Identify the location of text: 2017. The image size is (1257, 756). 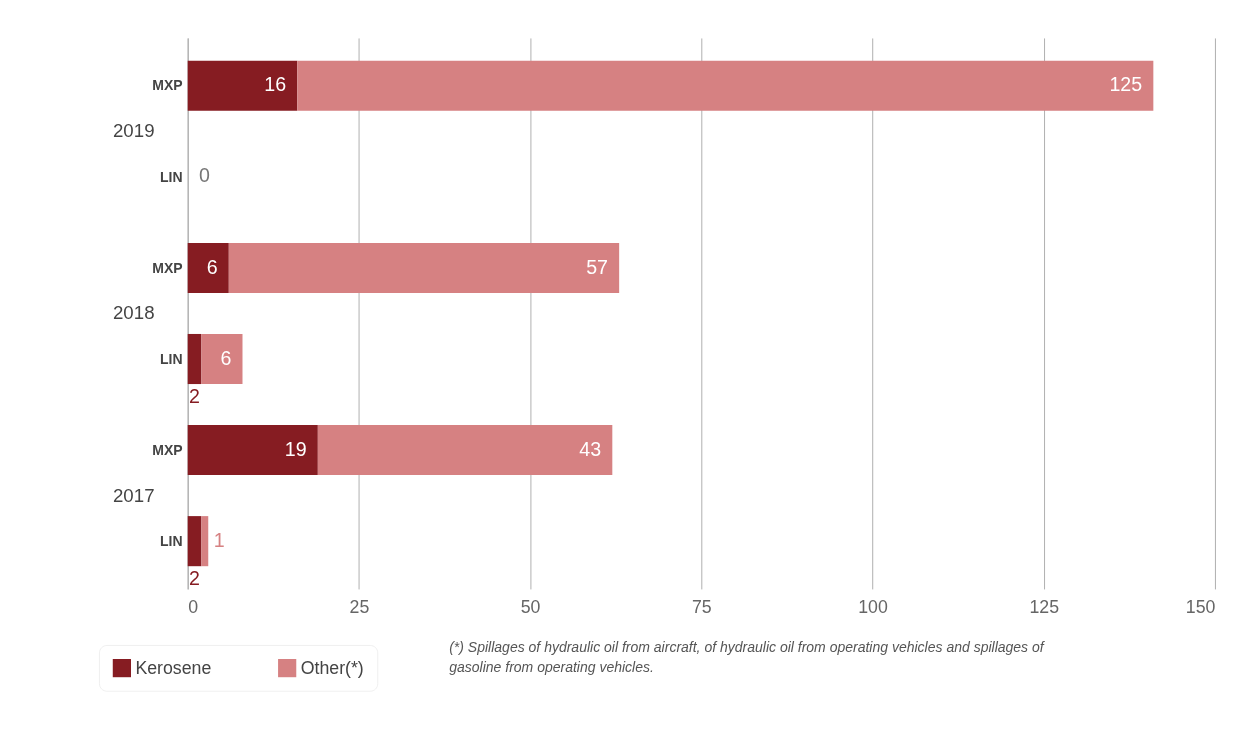
(134, 495).